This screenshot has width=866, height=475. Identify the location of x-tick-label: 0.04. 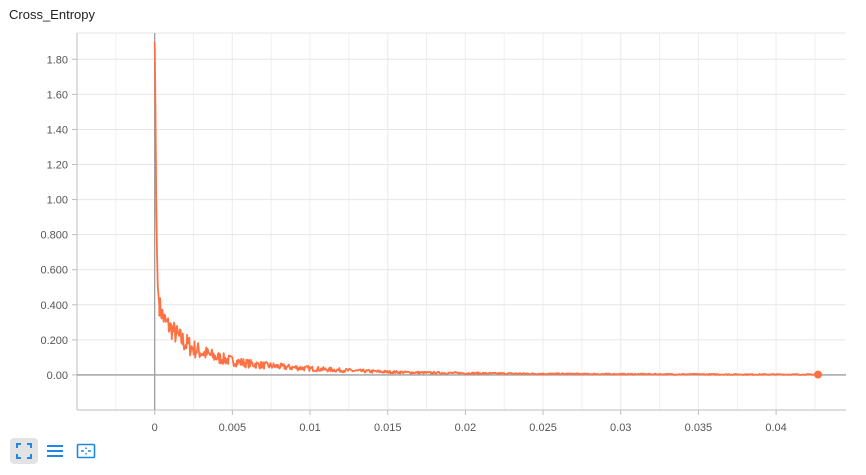
(775, 427).